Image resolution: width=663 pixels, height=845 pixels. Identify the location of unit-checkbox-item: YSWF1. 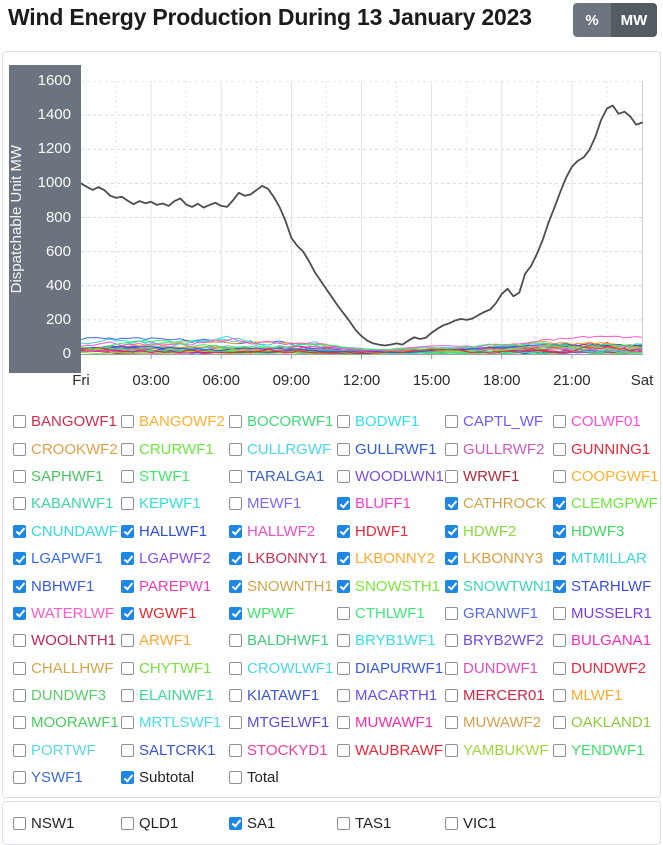
(67, 777).